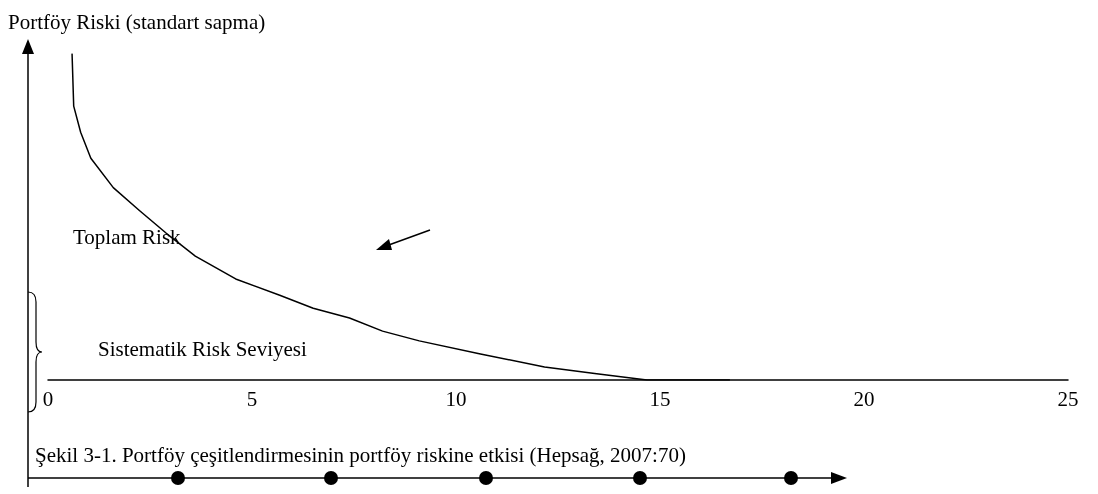 This screenshot has height=494, width=1098. I want to click on text: Şekil 3-1. Portföy çeşitlendirmesinin portföy riskine etkisi (Hepsağ, 2007:70), so click(360, 454).